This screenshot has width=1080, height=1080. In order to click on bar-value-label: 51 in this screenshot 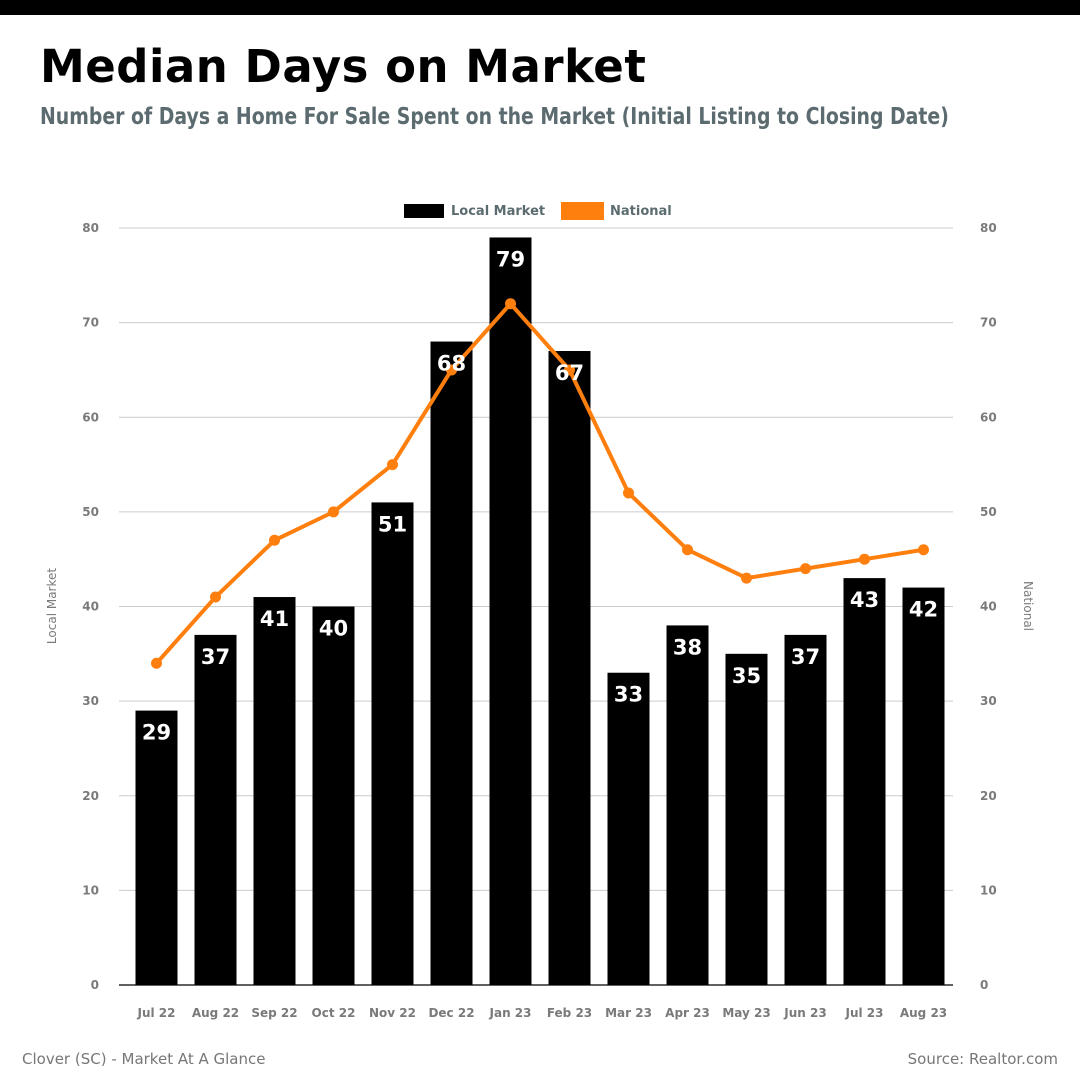, I will do `click(392, 524)`.